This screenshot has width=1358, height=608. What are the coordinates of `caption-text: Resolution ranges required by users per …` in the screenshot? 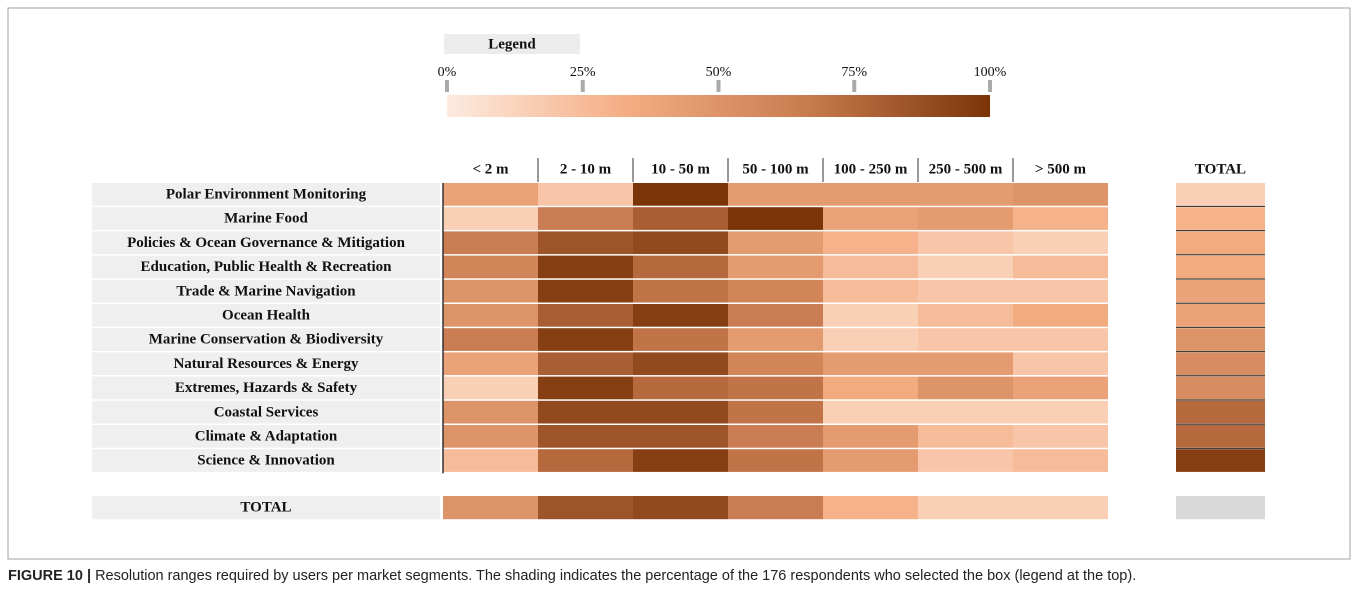 It's located at (616, 576).